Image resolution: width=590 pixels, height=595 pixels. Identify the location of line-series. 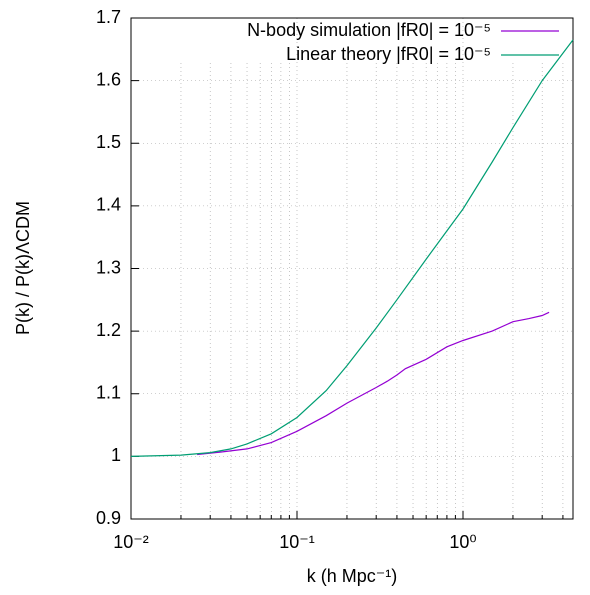
(373, 383).